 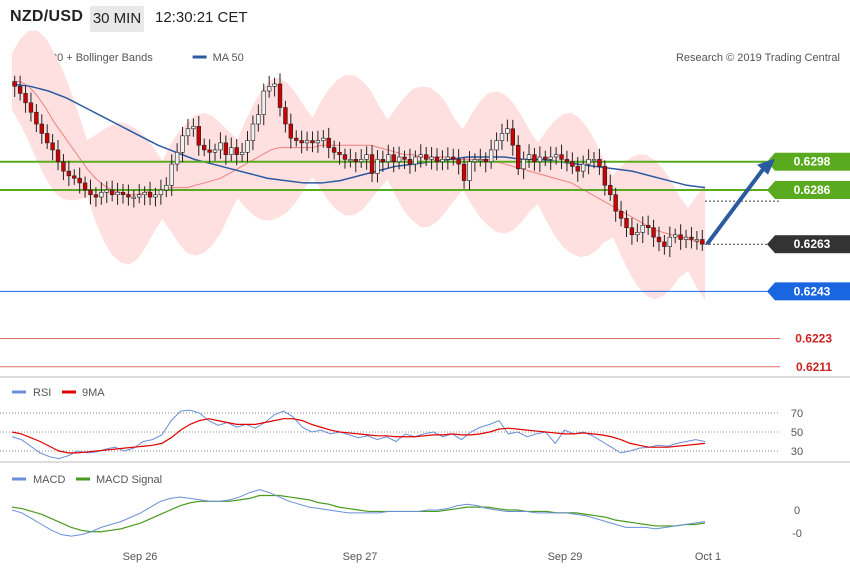 I want to click on rsi-ma-legend-label: 9MA, so click(x=93, y=393).